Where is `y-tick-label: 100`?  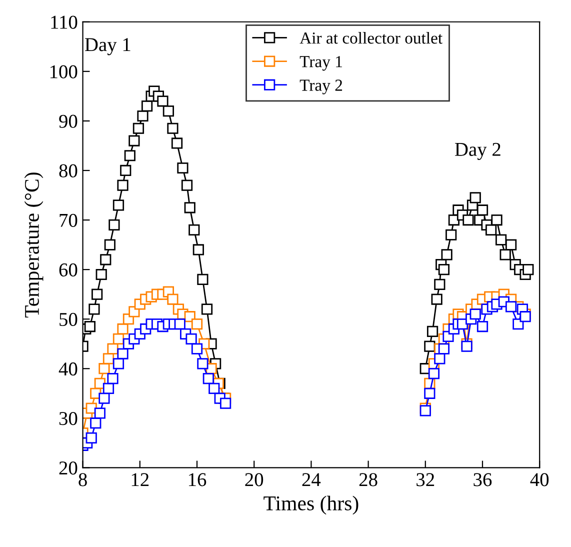
y-tick-label: 100 is located at coordinates (64, 71).